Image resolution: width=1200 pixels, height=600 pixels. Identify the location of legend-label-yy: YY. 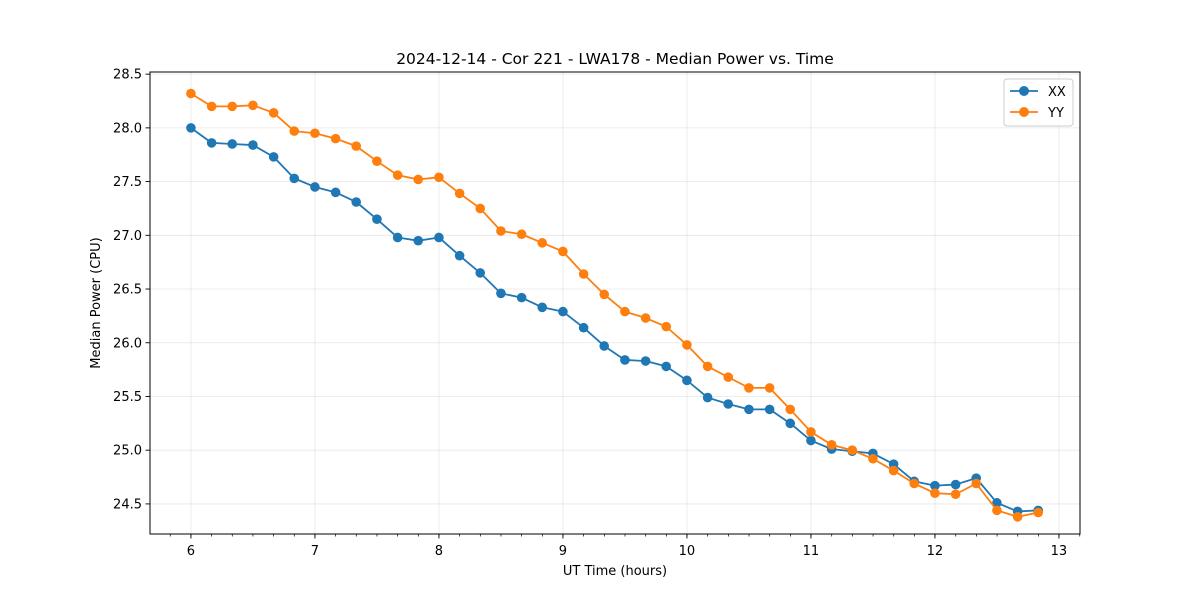
(1055, 113).